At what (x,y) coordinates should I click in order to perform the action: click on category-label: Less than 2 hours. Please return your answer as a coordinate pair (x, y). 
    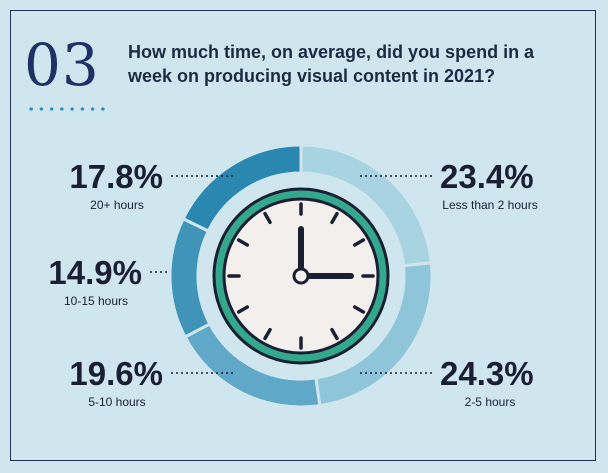
    Looking at the image, I should click on (489, 205).